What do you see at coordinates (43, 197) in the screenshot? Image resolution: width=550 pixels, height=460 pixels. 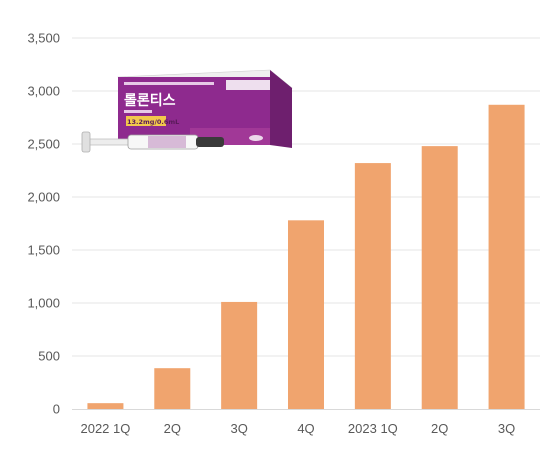 I see `y-tick-label: 2,000` at bounding box center [43, 197].